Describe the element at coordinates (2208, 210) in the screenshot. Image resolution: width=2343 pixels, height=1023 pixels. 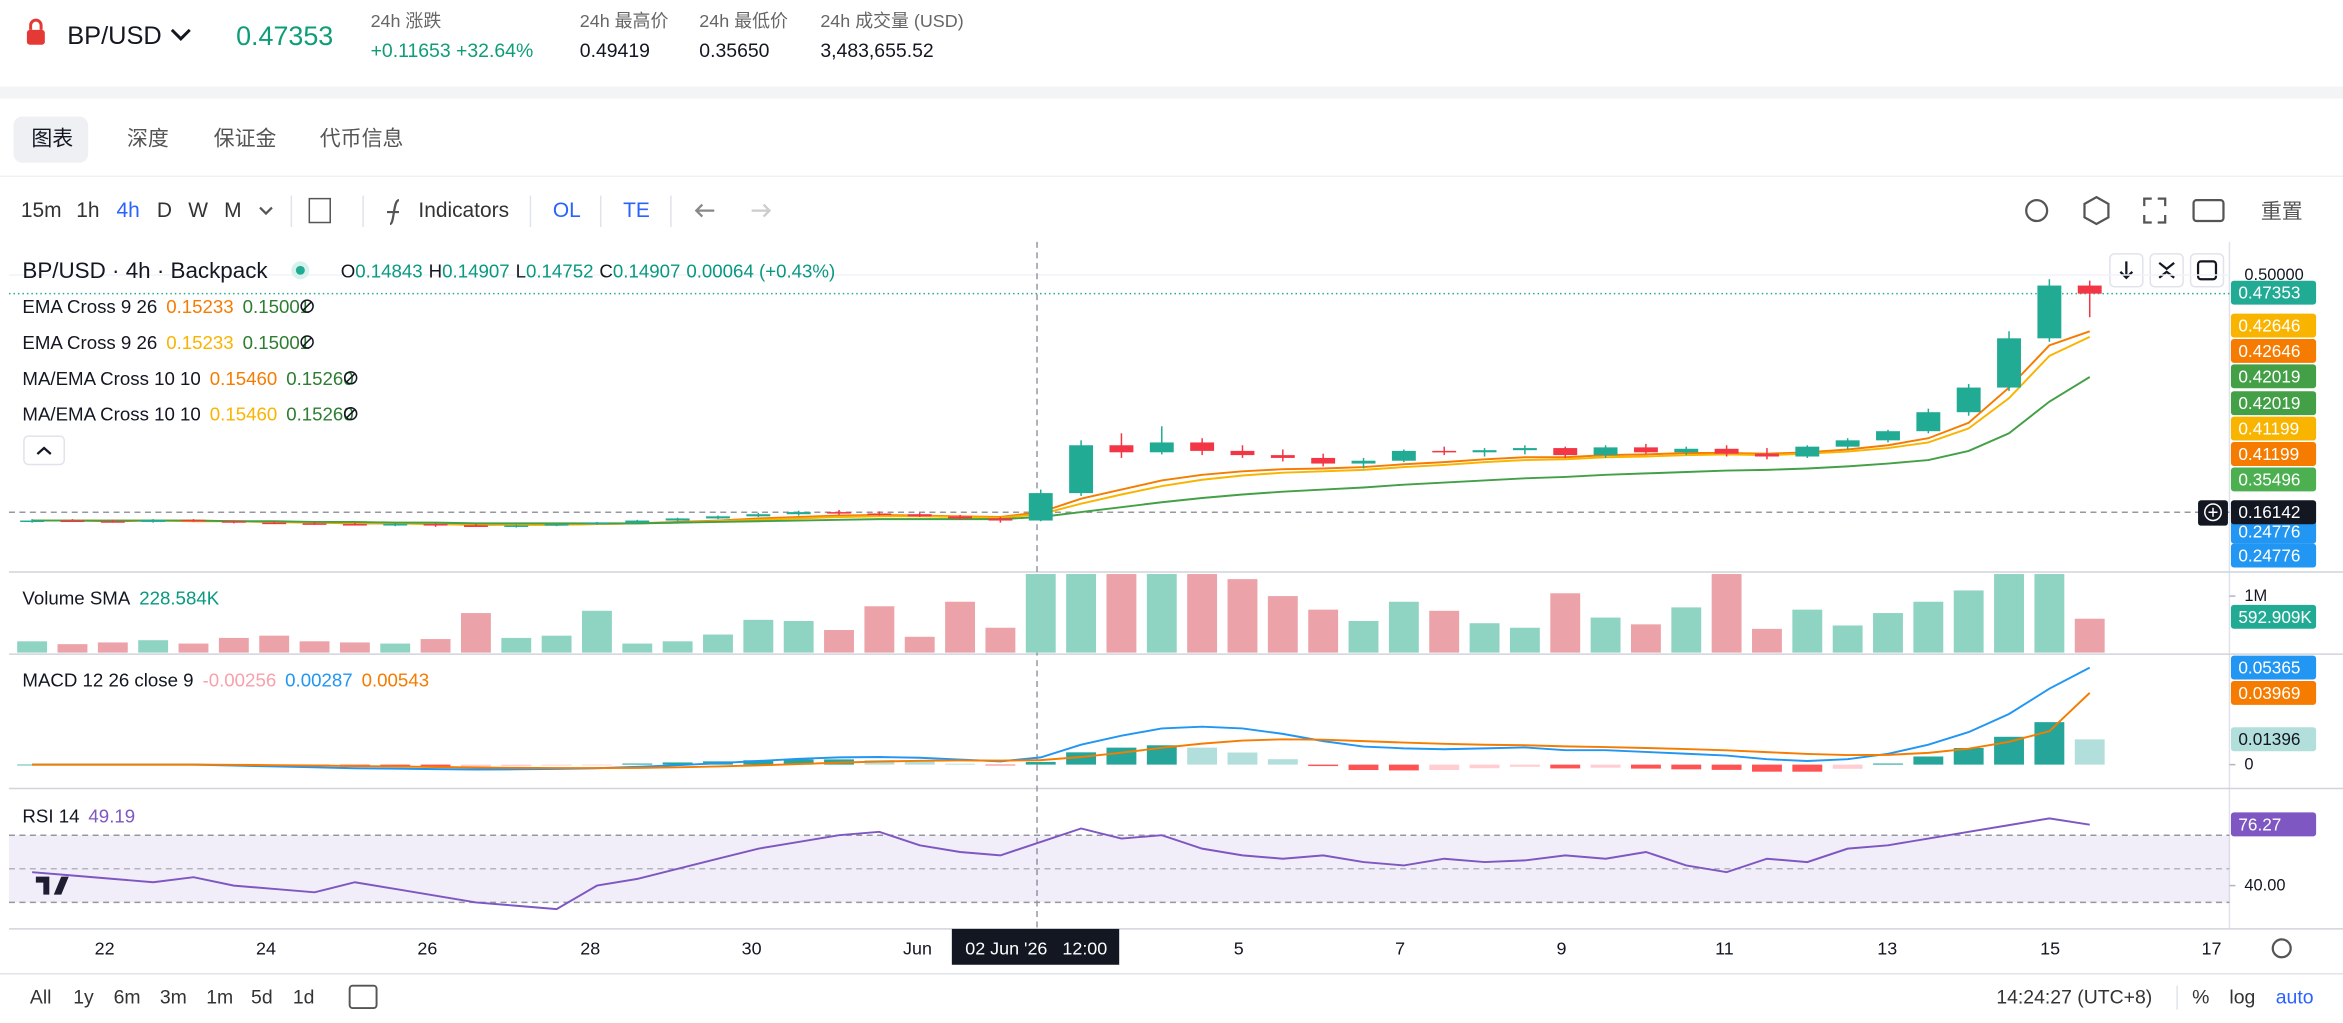
I see `camera-icon` at that location.